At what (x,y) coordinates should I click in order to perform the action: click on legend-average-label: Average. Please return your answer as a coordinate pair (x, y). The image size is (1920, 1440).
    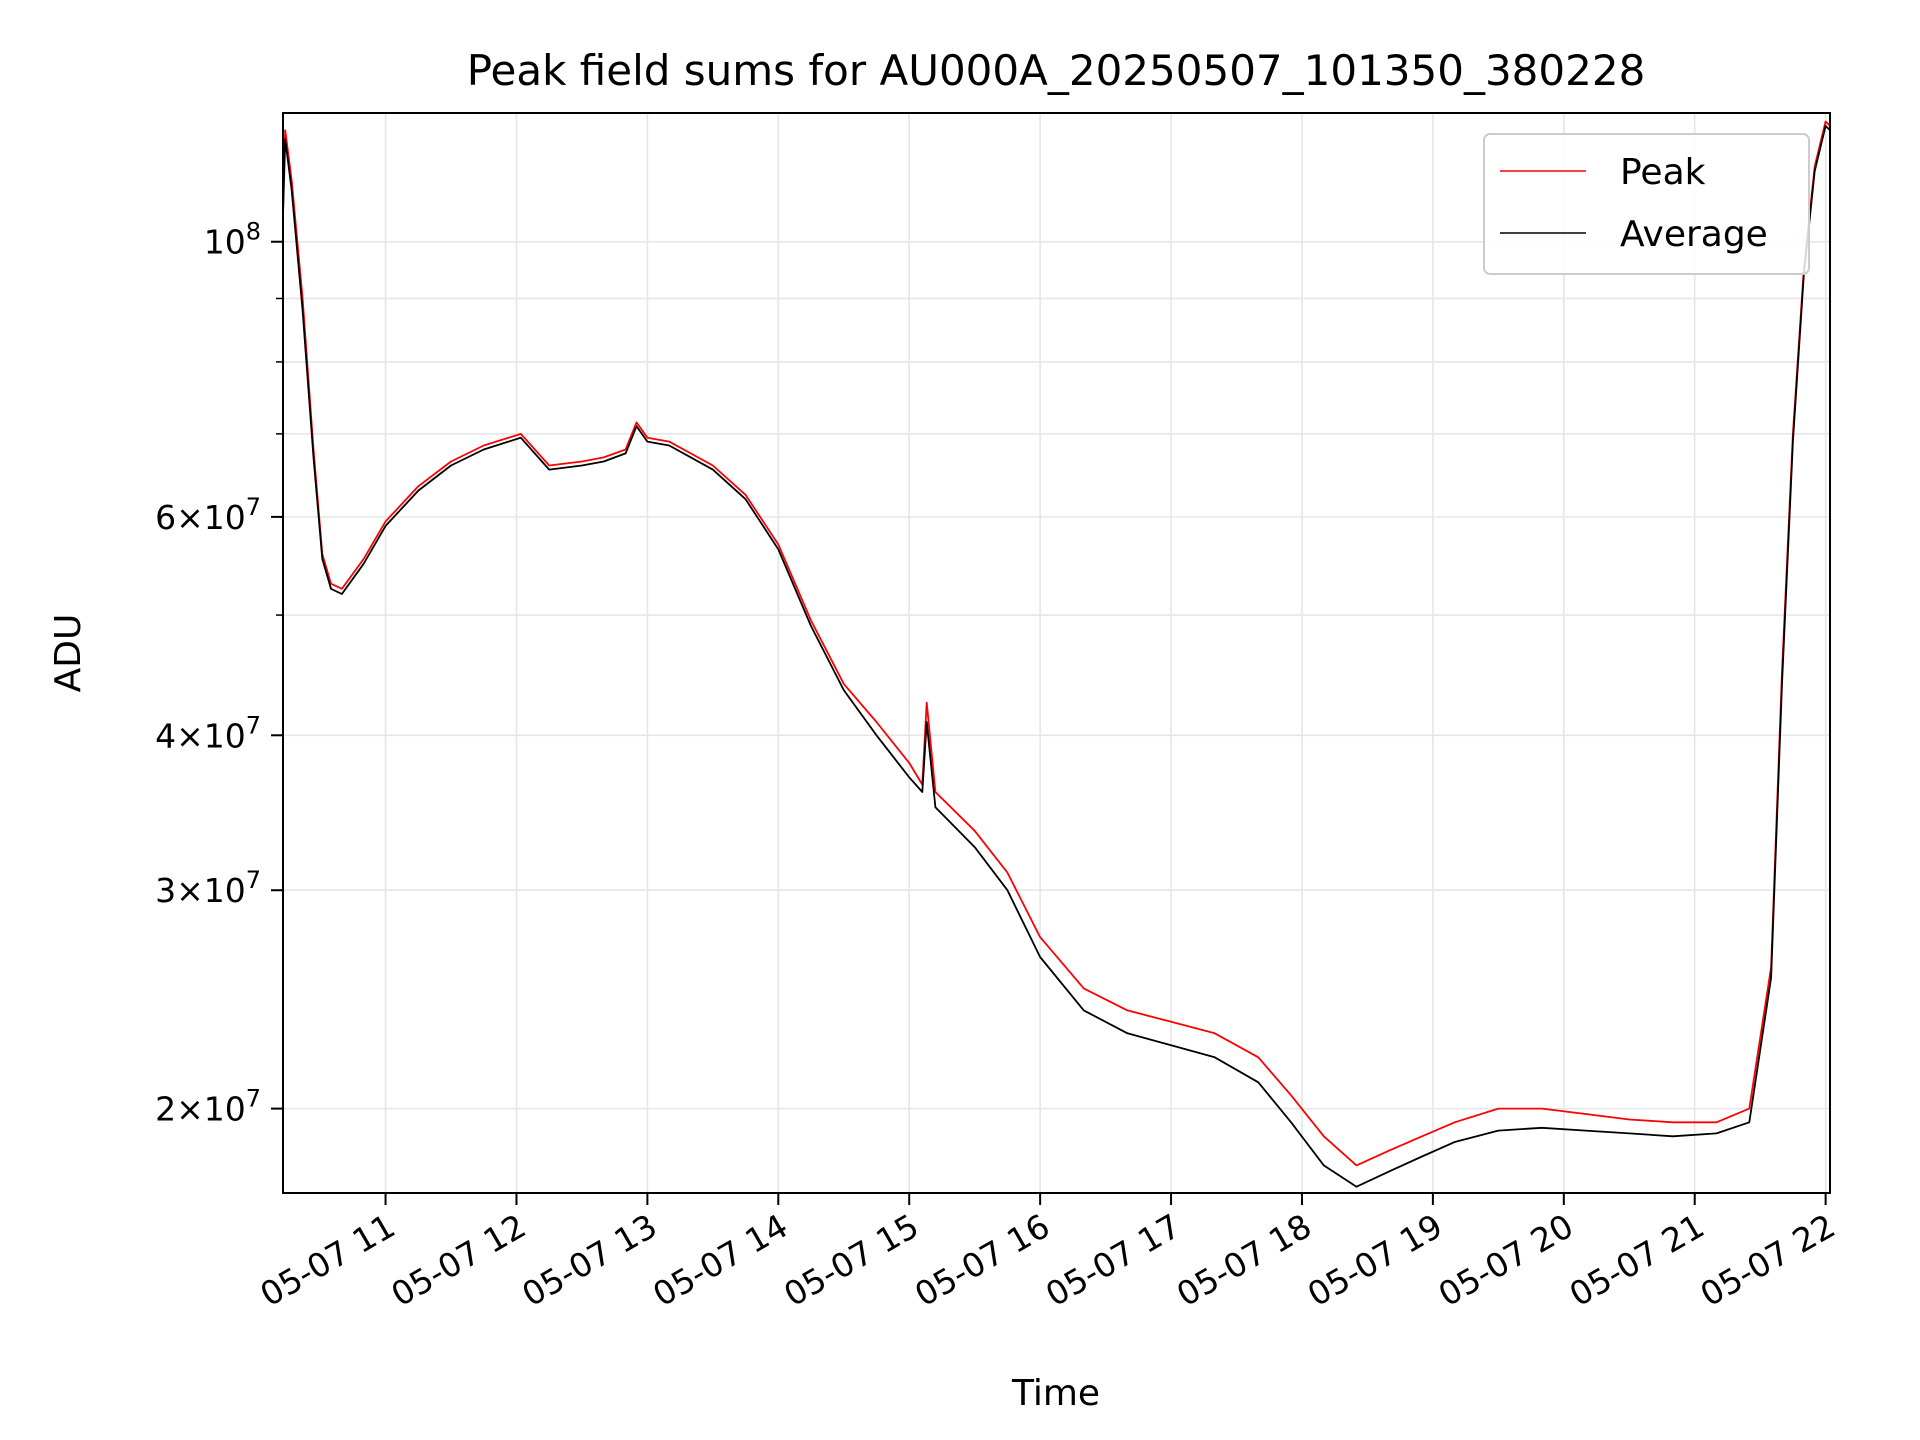
    Looking at the image, I should click on (1694, 234).